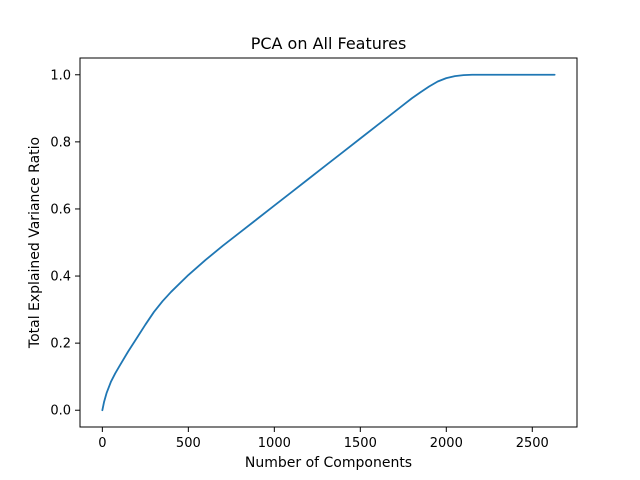  Describe the element at coordinates (188, 443) in the screenshot. I see `x-tick-label: 500` at that location.